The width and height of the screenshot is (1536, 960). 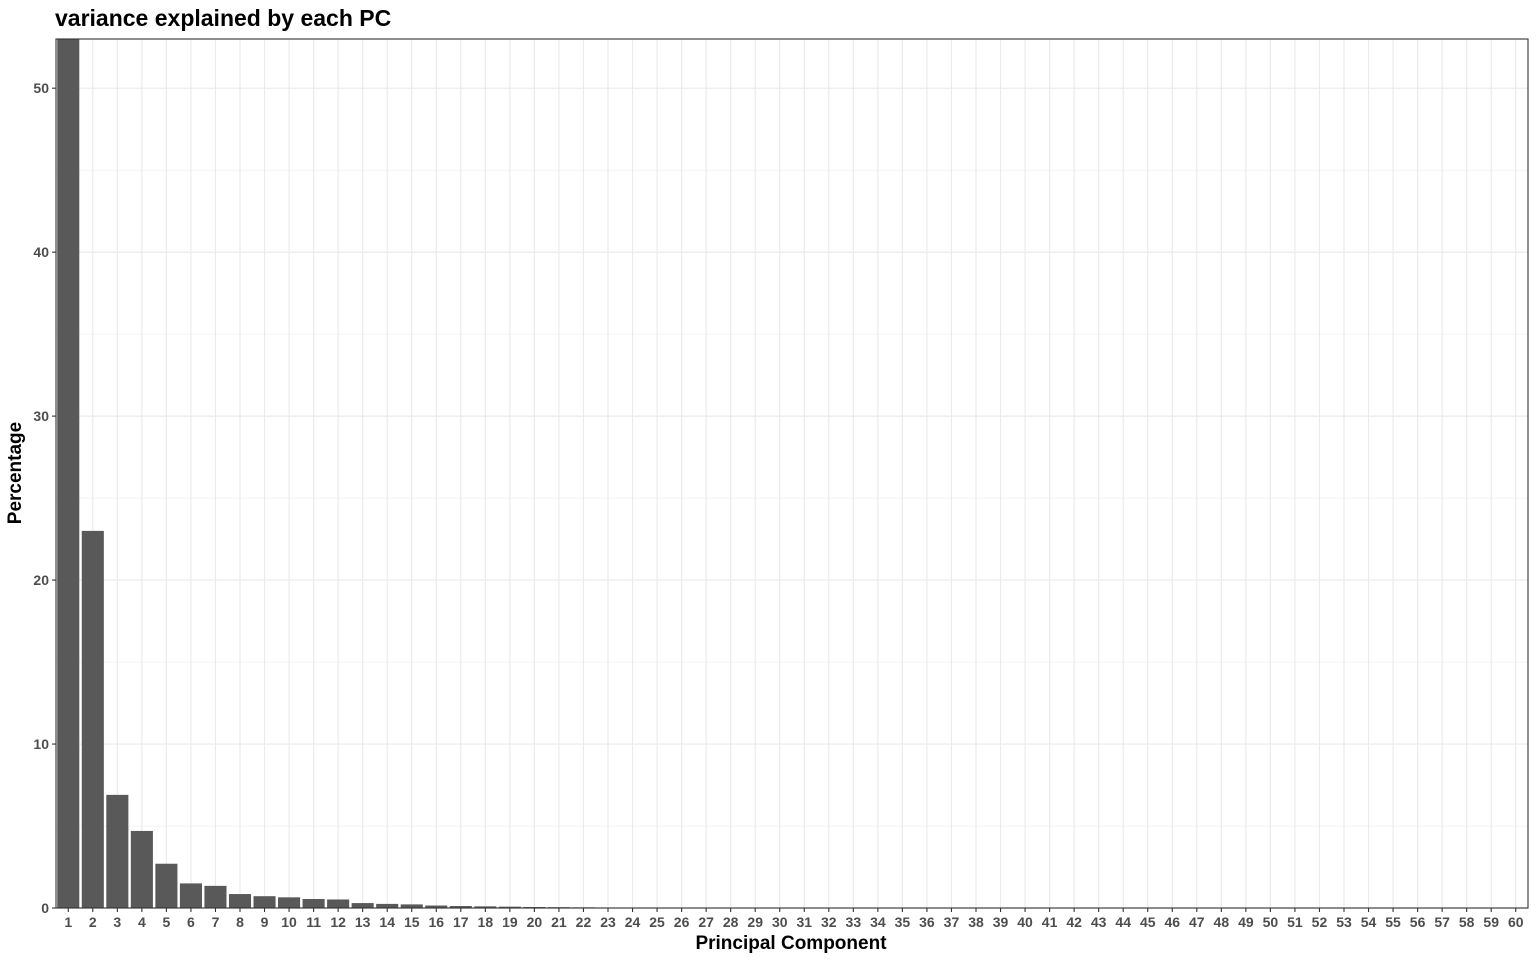 What do you see at coordinates (657, 922) in the screenshot?
I see `x-tick-label: 25` at bounding box center [657, 922].